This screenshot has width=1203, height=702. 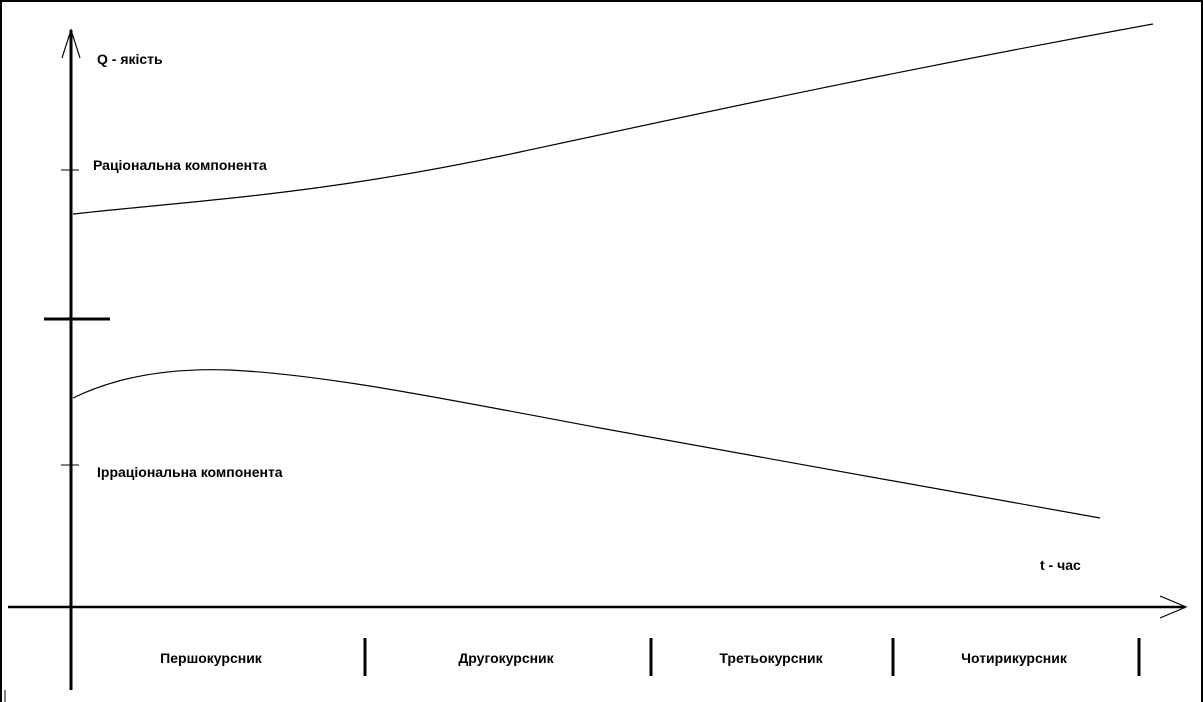 I want to click on stage-label-fourth-year: Чотирикурсник, so click(x=1014, y=658).